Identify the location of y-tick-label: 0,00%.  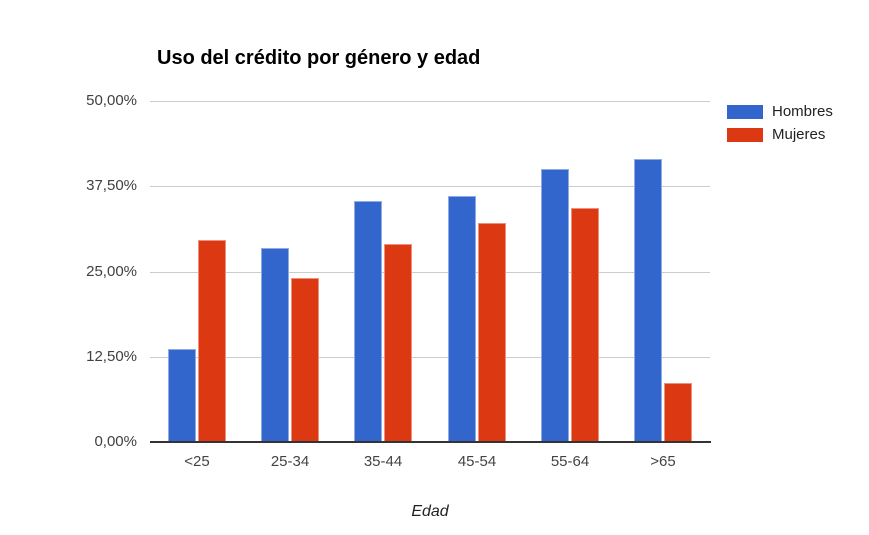
(115, 441).